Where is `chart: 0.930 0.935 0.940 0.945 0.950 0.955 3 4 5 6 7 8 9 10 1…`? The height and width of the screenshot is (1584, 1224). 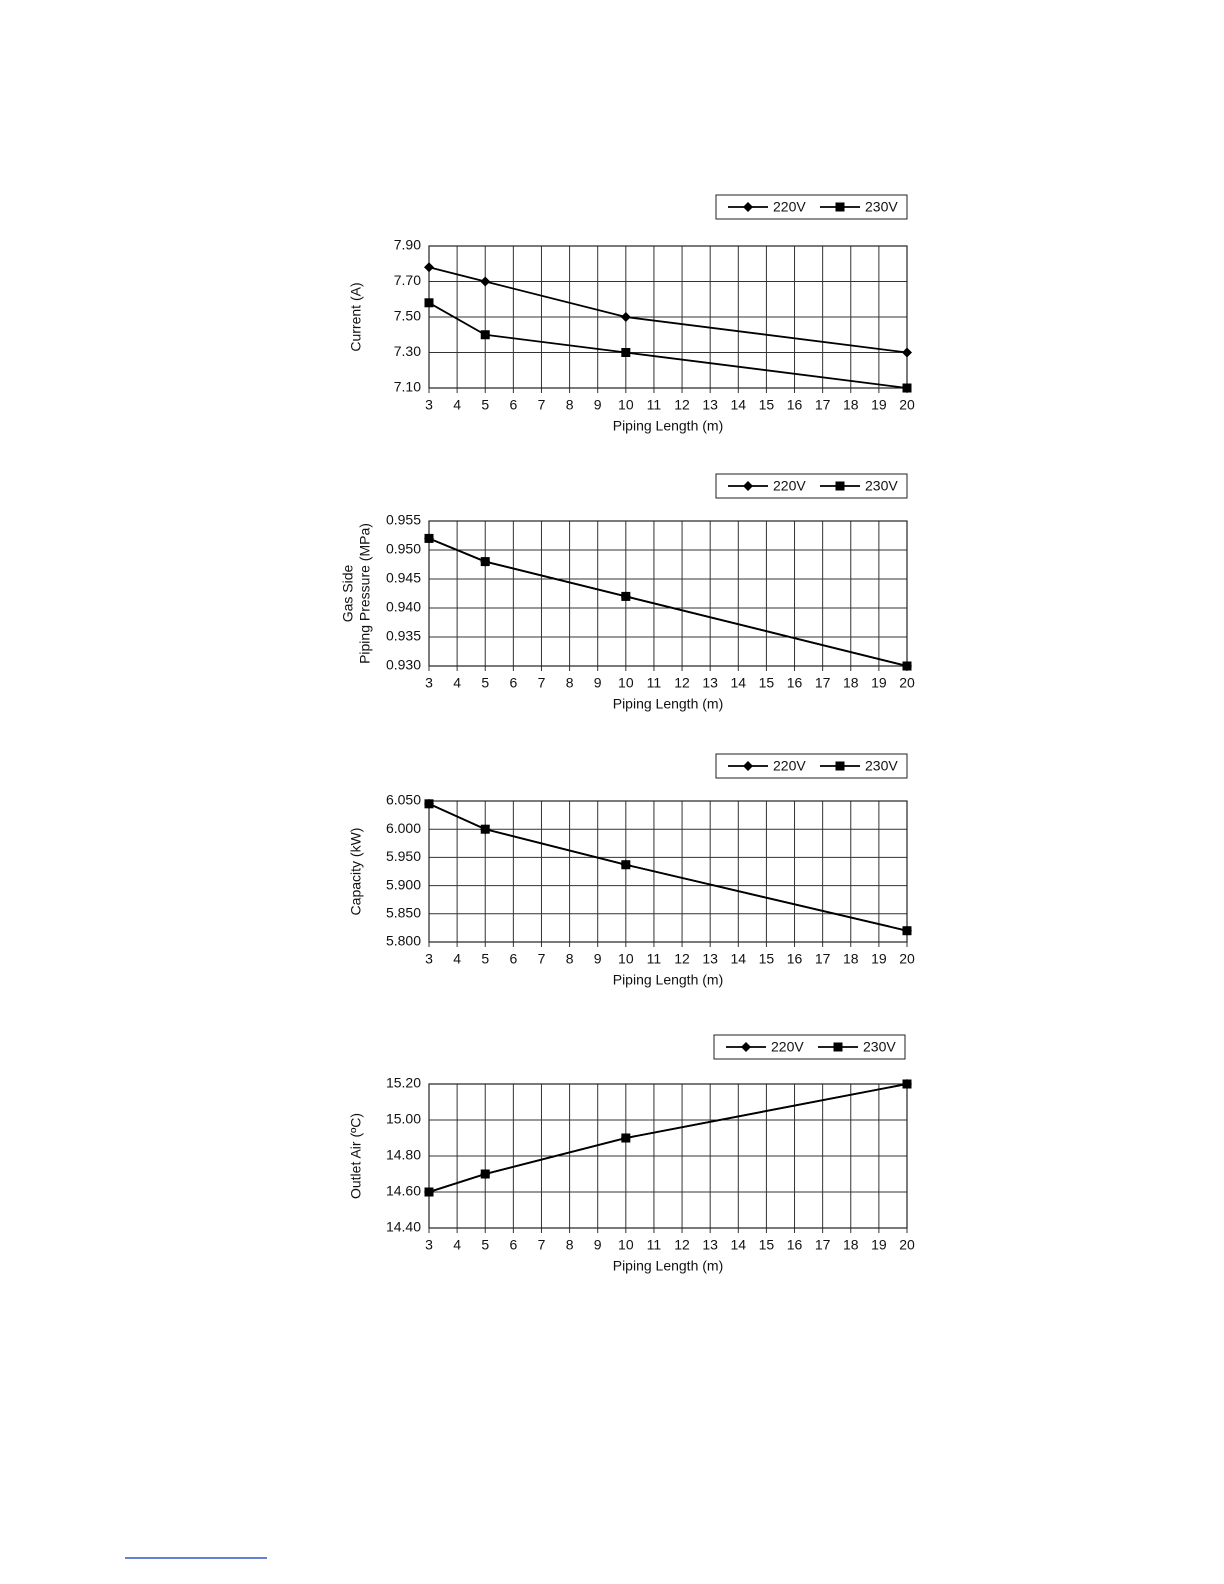
chart: 0.930 0.935 0.940 0.945 0.950 0.955 3 4 5 6 7 8 9 10 1… is located at coordinates (627, 592).